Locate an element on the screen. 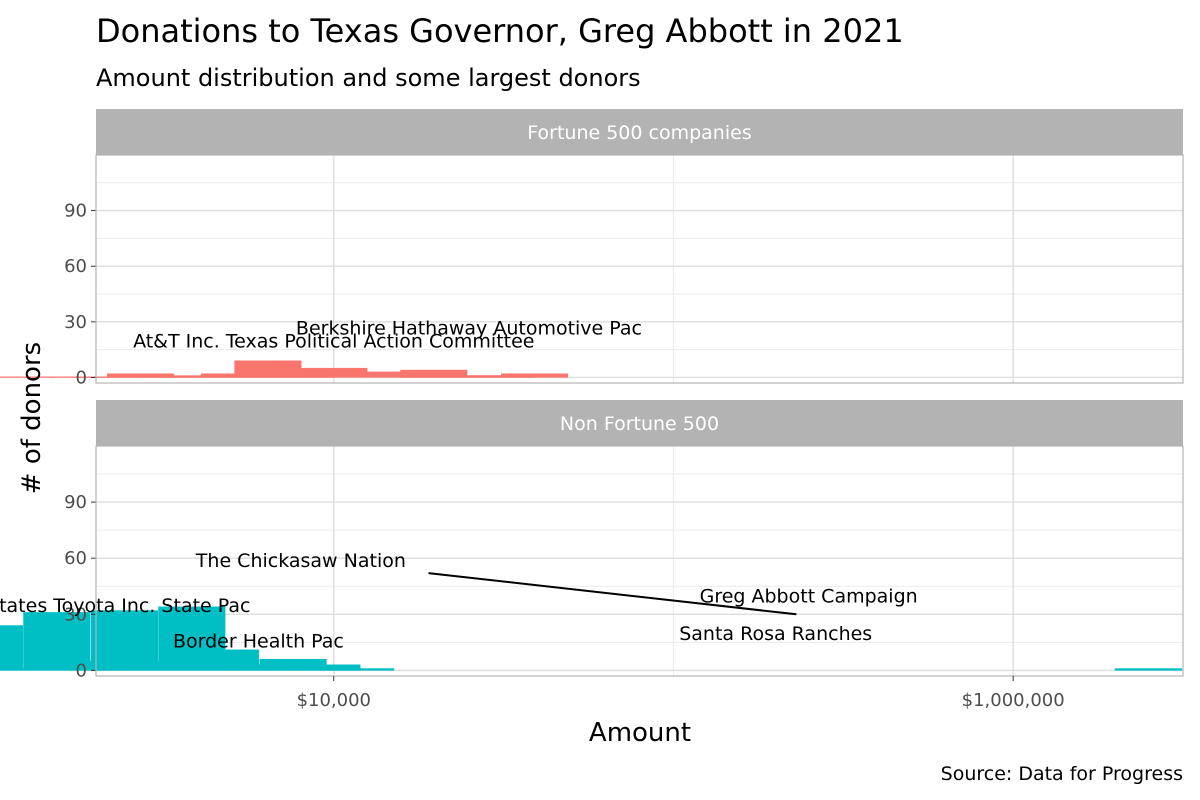 This screenshot has width=1200, height=800. label-leader-line is located at coordinates (612, 594).